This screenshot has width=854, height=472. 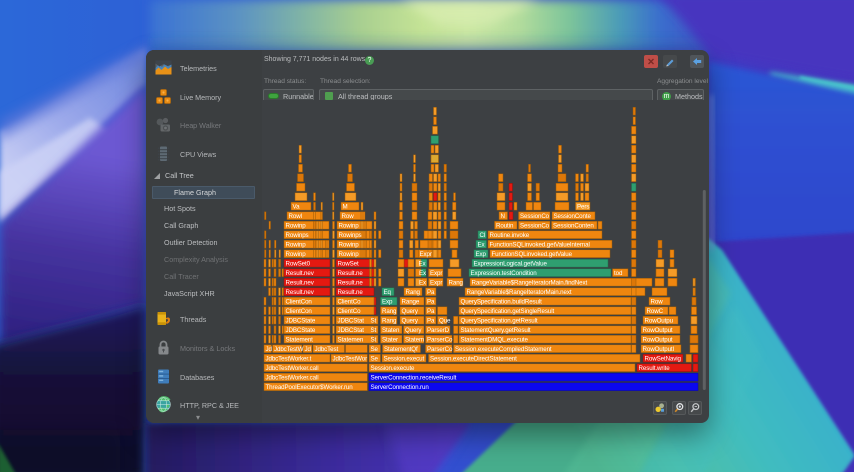 I want to click on svg-text: Session.execut, so click(x=404, y=358).